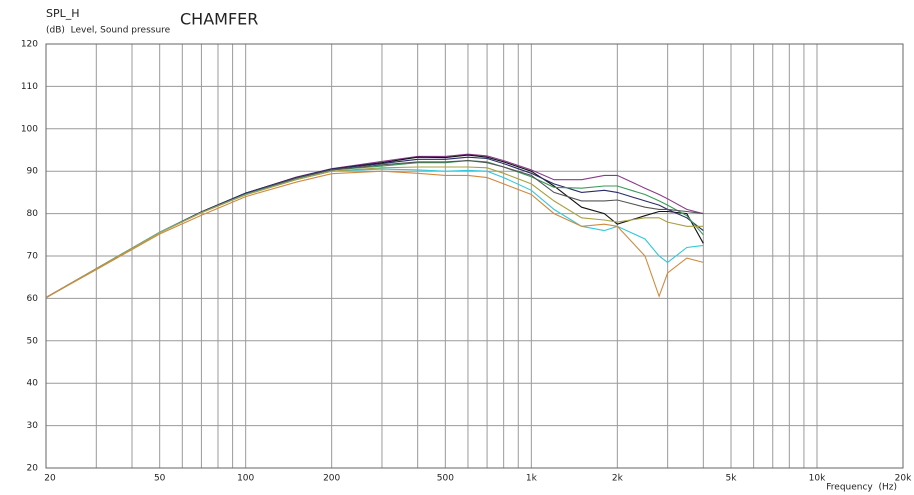  I want to click on x-tick-label: 1k, so click(532, 479).